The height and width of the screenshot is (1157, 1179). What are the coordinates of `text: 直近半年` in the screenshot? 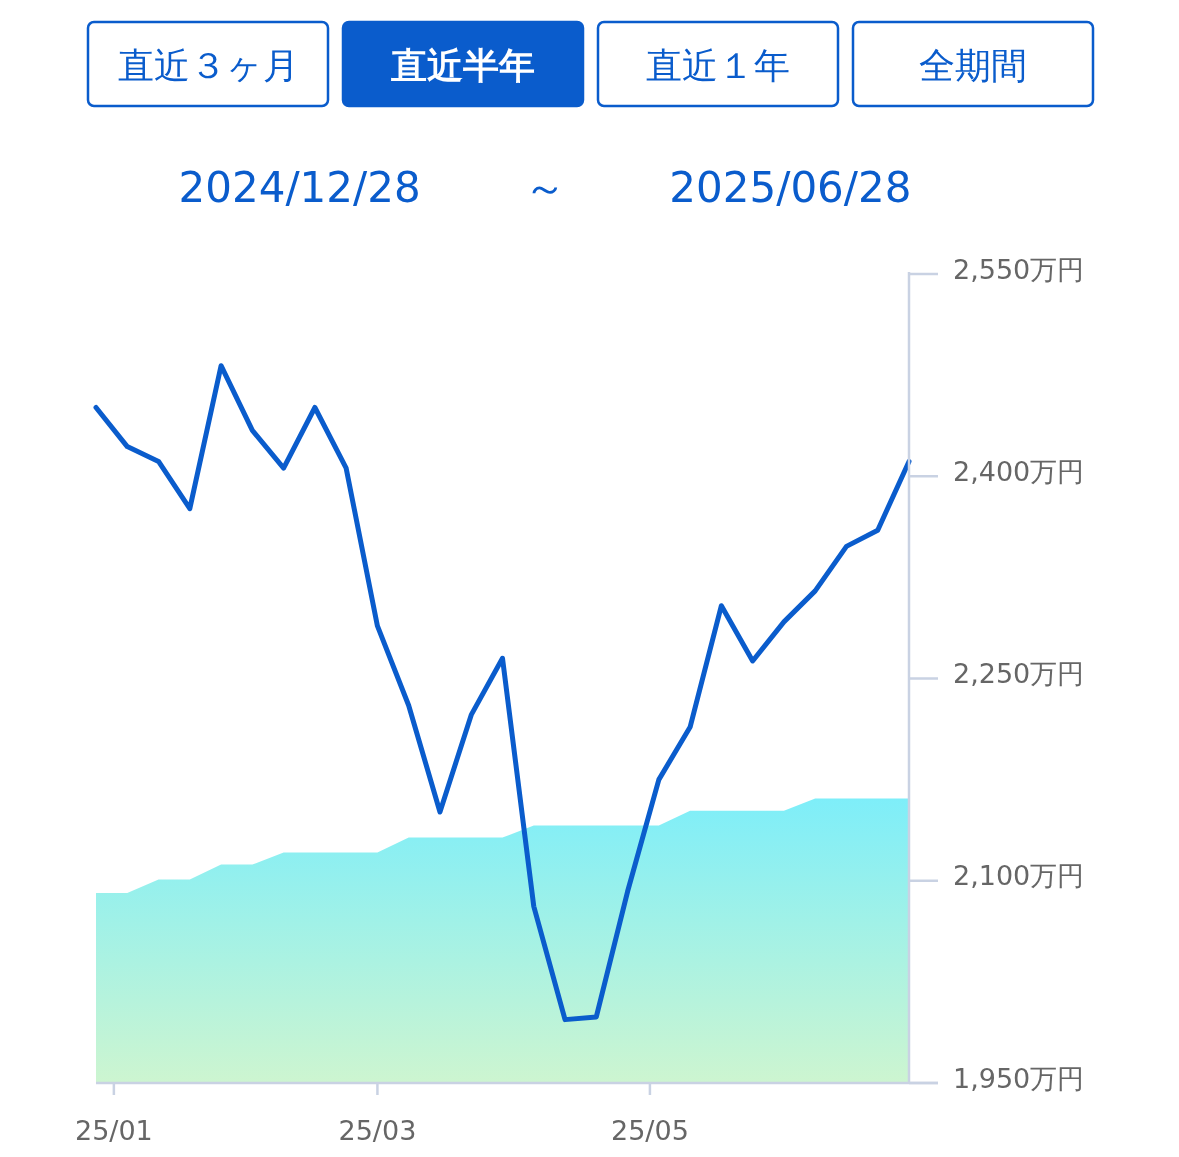 It's located at (462, 65).